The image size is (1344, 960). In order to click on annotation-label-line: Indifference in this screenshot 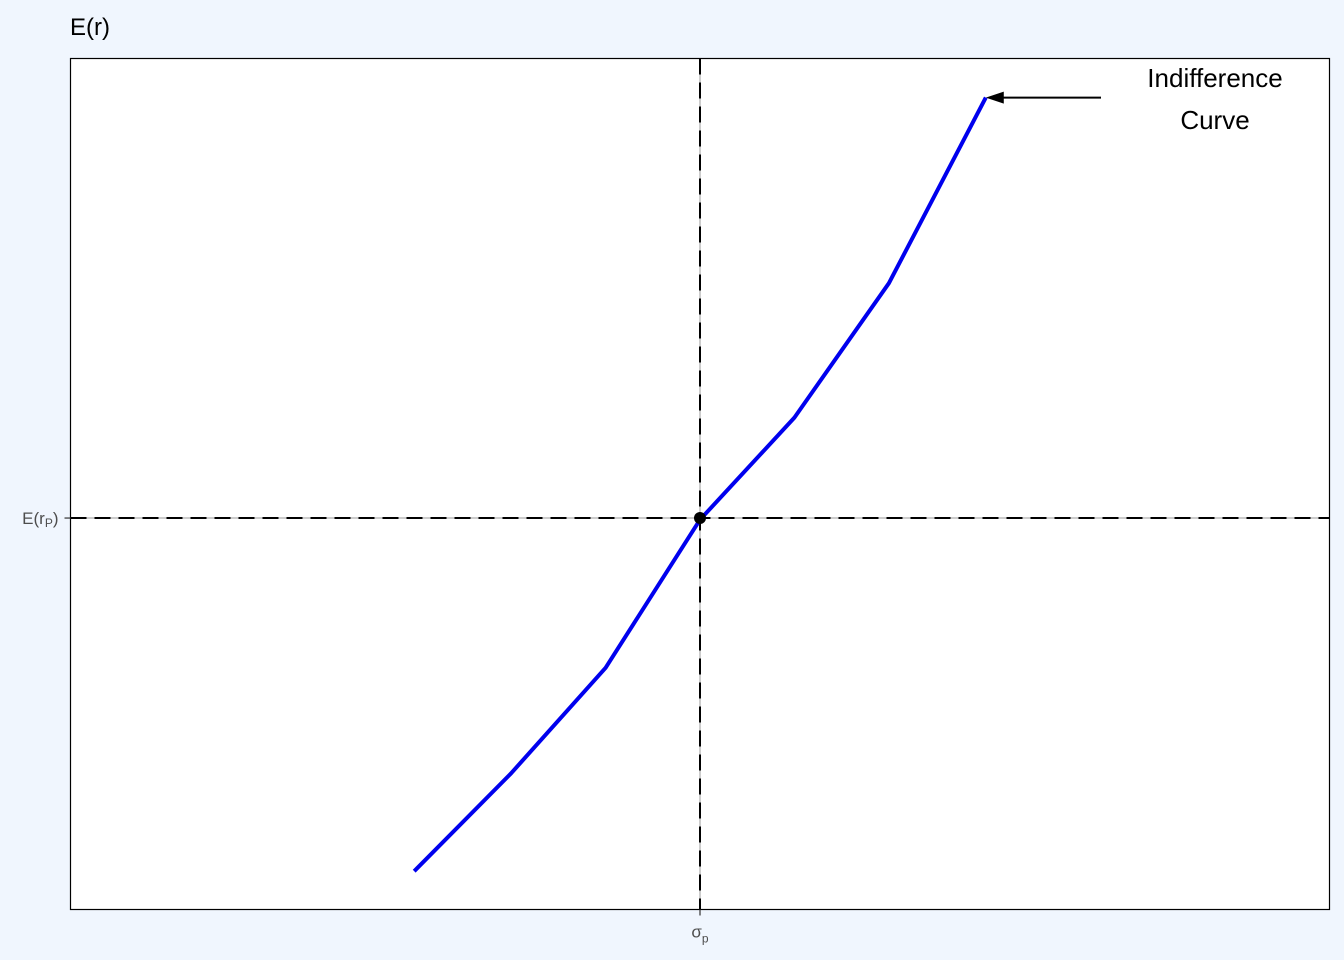, I will do `click(1214, 78)`.